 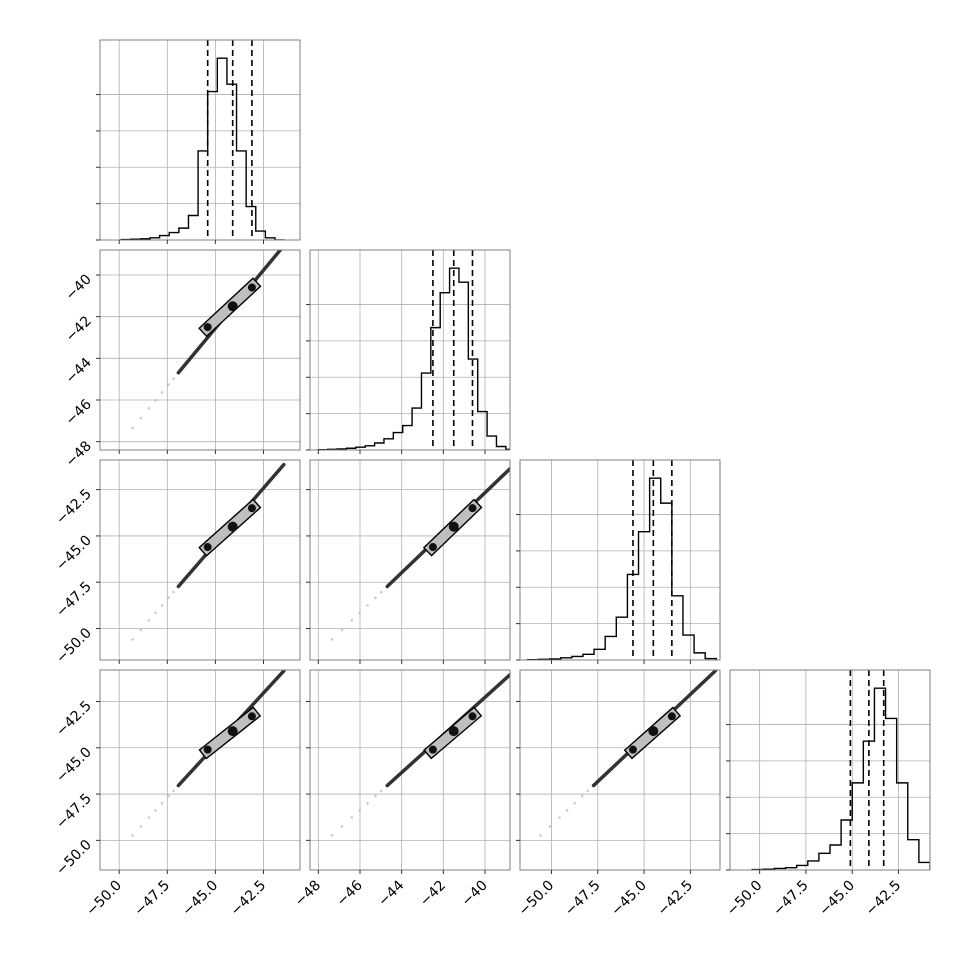 I want to click on y-ticks: −48 −46 −44 −42 −40, so click(x=81, y=371).